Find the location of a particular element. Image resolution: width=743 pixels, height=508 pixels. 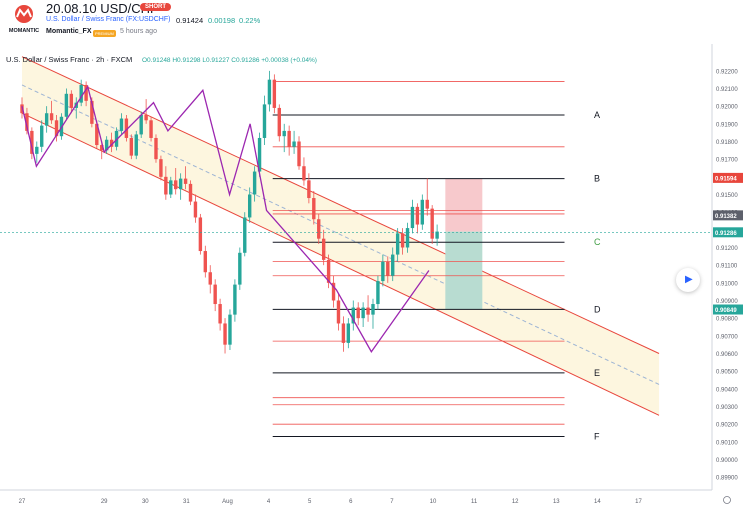

price-tick: 0.91900 is located at coordinates (727, 125).